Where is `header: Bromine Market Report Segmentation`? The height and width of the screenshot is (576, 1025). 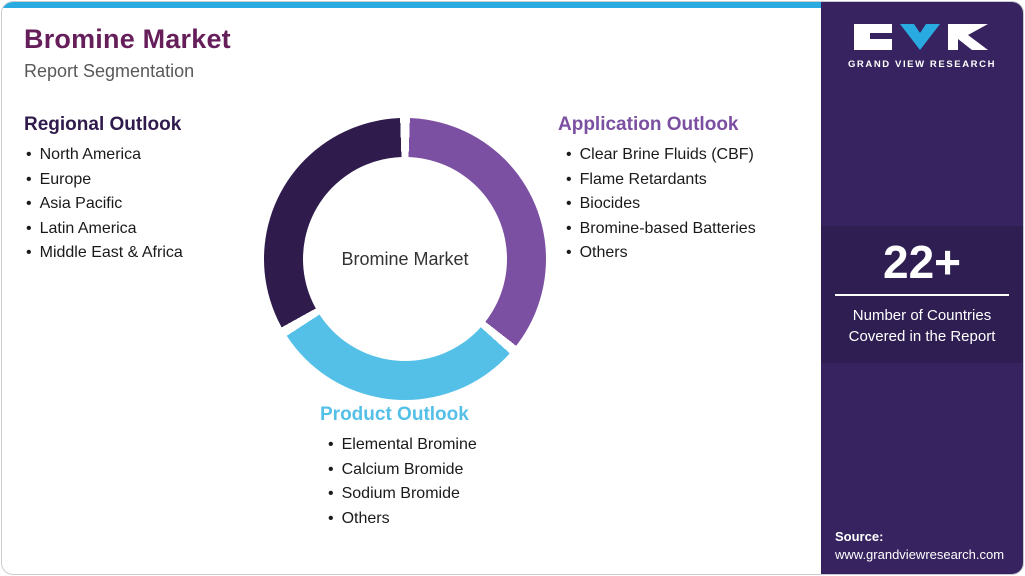 header: Bromine Market Report Segmentation is located at coordinates (127, 53).